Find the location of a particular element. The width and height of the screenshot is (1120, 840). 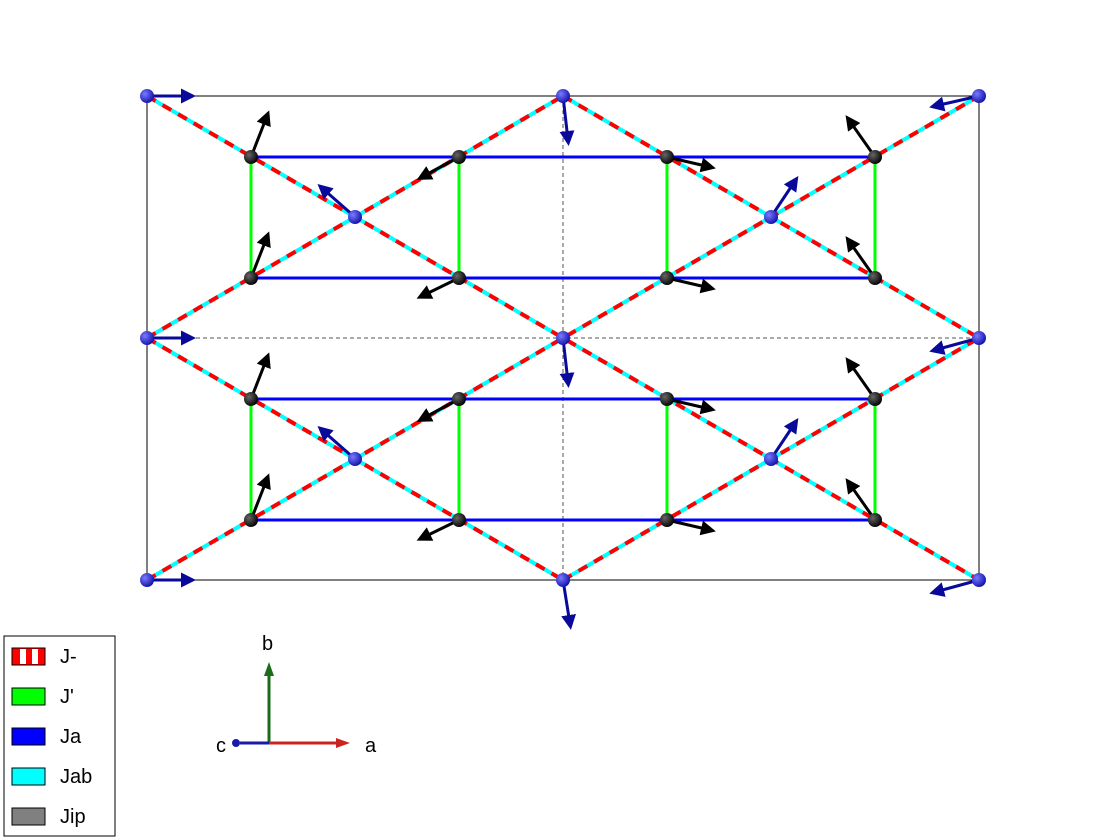

c-axis-label: c is located at coordinates (221, 746).